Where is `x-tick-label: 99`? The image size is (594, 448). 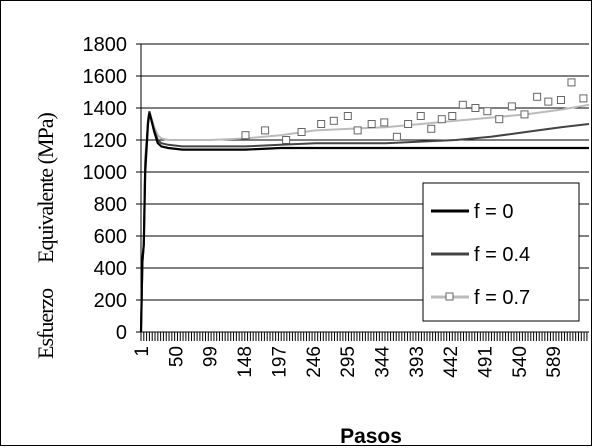
x-tick-label: 99 is located at coordinates (211, 356).